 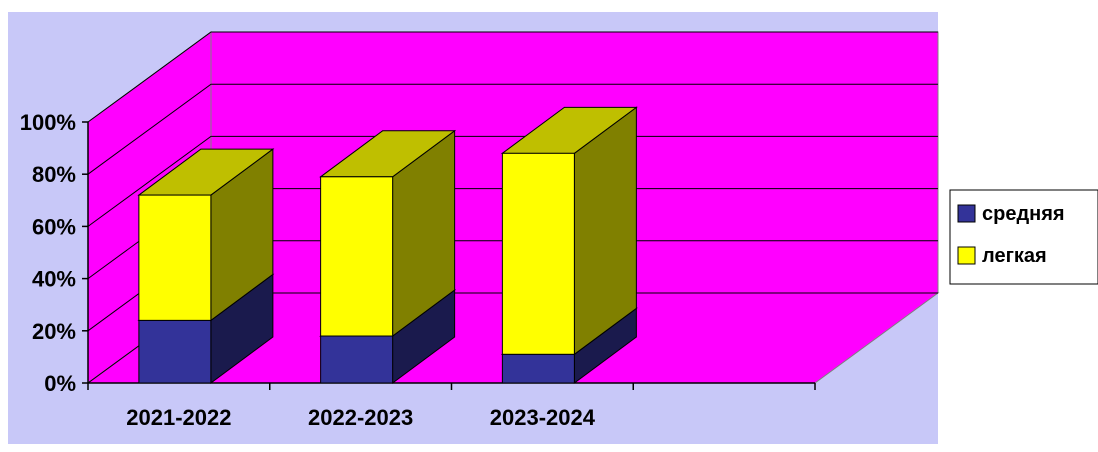 I want to click on y-tick-label: 0%, so click(x=60, y=383).